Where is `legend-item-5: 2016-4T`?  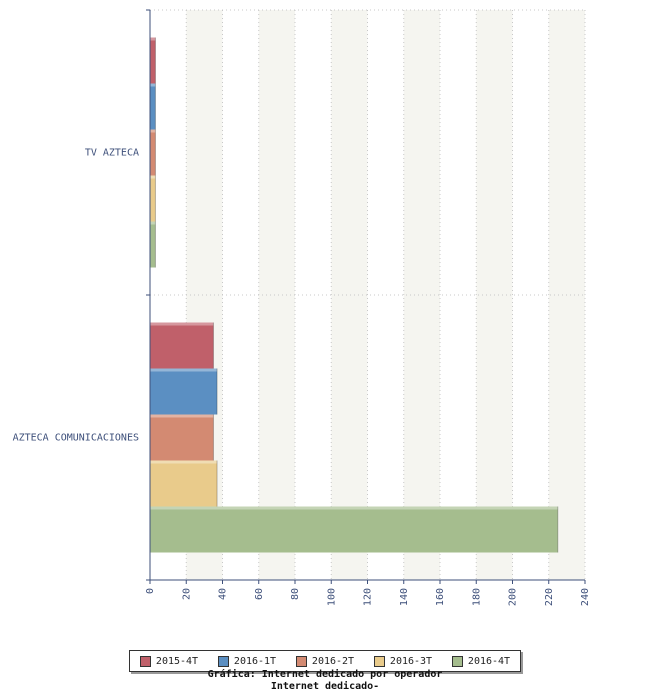
legend-item-5: 2016-4T is located at coordinates (481, 661).